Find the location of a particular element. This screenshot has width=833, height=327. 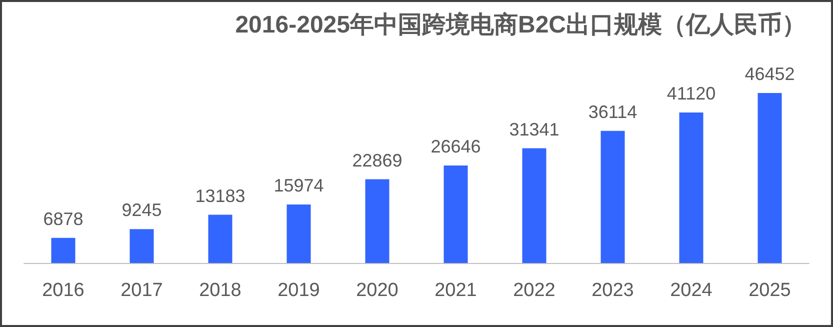

data-label: 26646 is located at coordinates (455, 146).